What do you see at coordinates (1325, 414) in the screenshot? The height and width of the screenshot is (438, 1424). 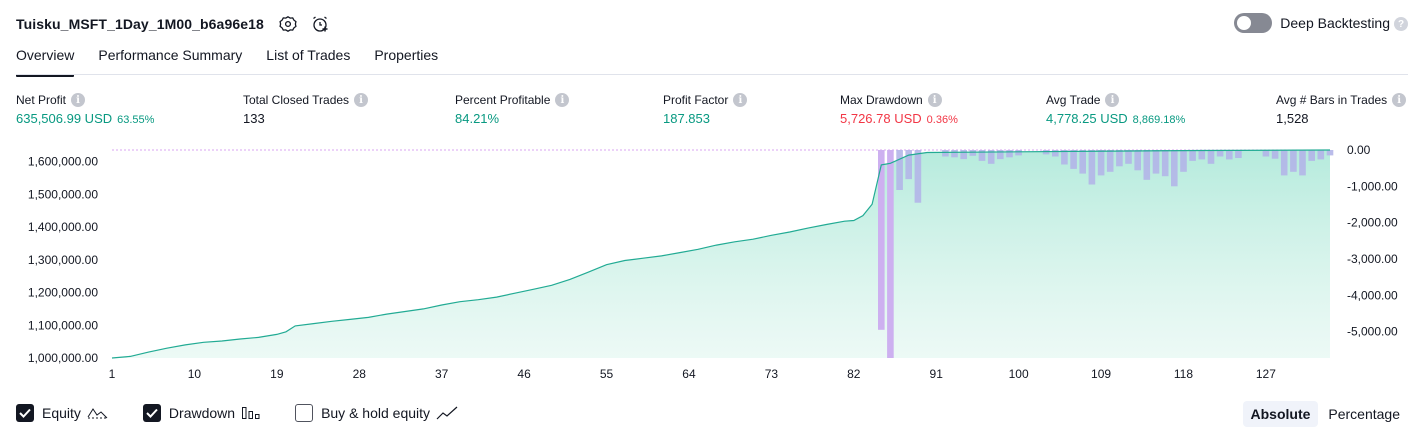 I see `scale-switch: Absolute Percentage` at bounding box center [1325, 414].